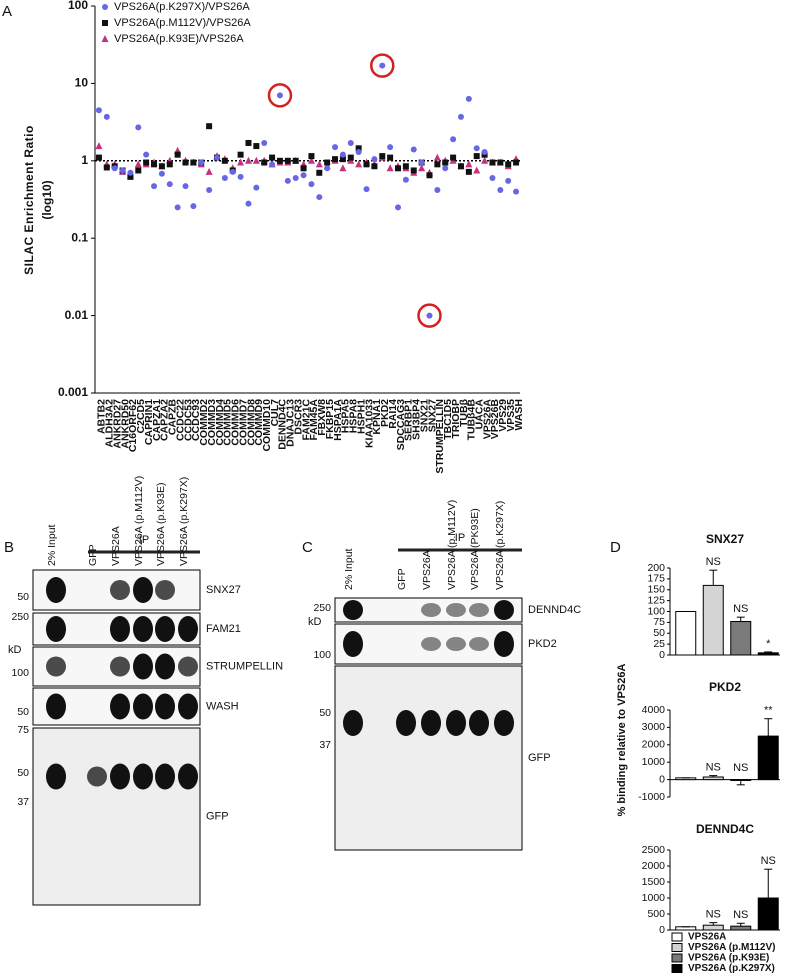  What do you see at coordinates (116, 546) in the screenshot?
I see `lane-label: VPS26A` at bounding box center [116, 546].